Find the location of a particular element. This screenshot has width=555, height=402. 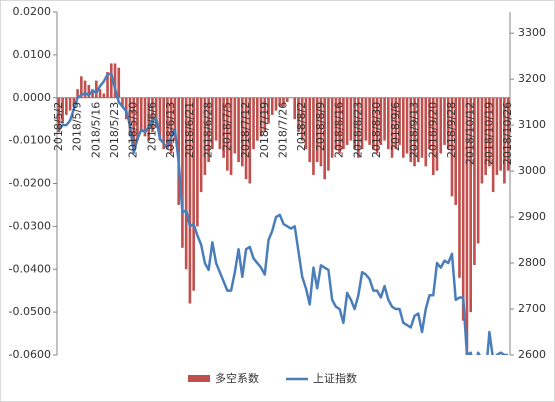

legend-swatch is located at coordinates (199, 378).